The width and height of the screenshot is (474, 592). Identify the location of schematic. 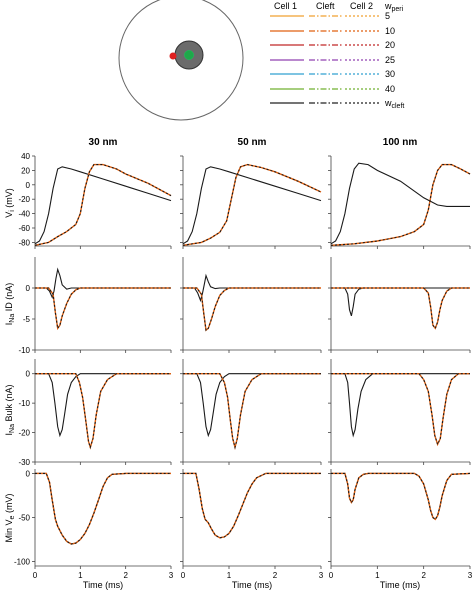
(181, 60).